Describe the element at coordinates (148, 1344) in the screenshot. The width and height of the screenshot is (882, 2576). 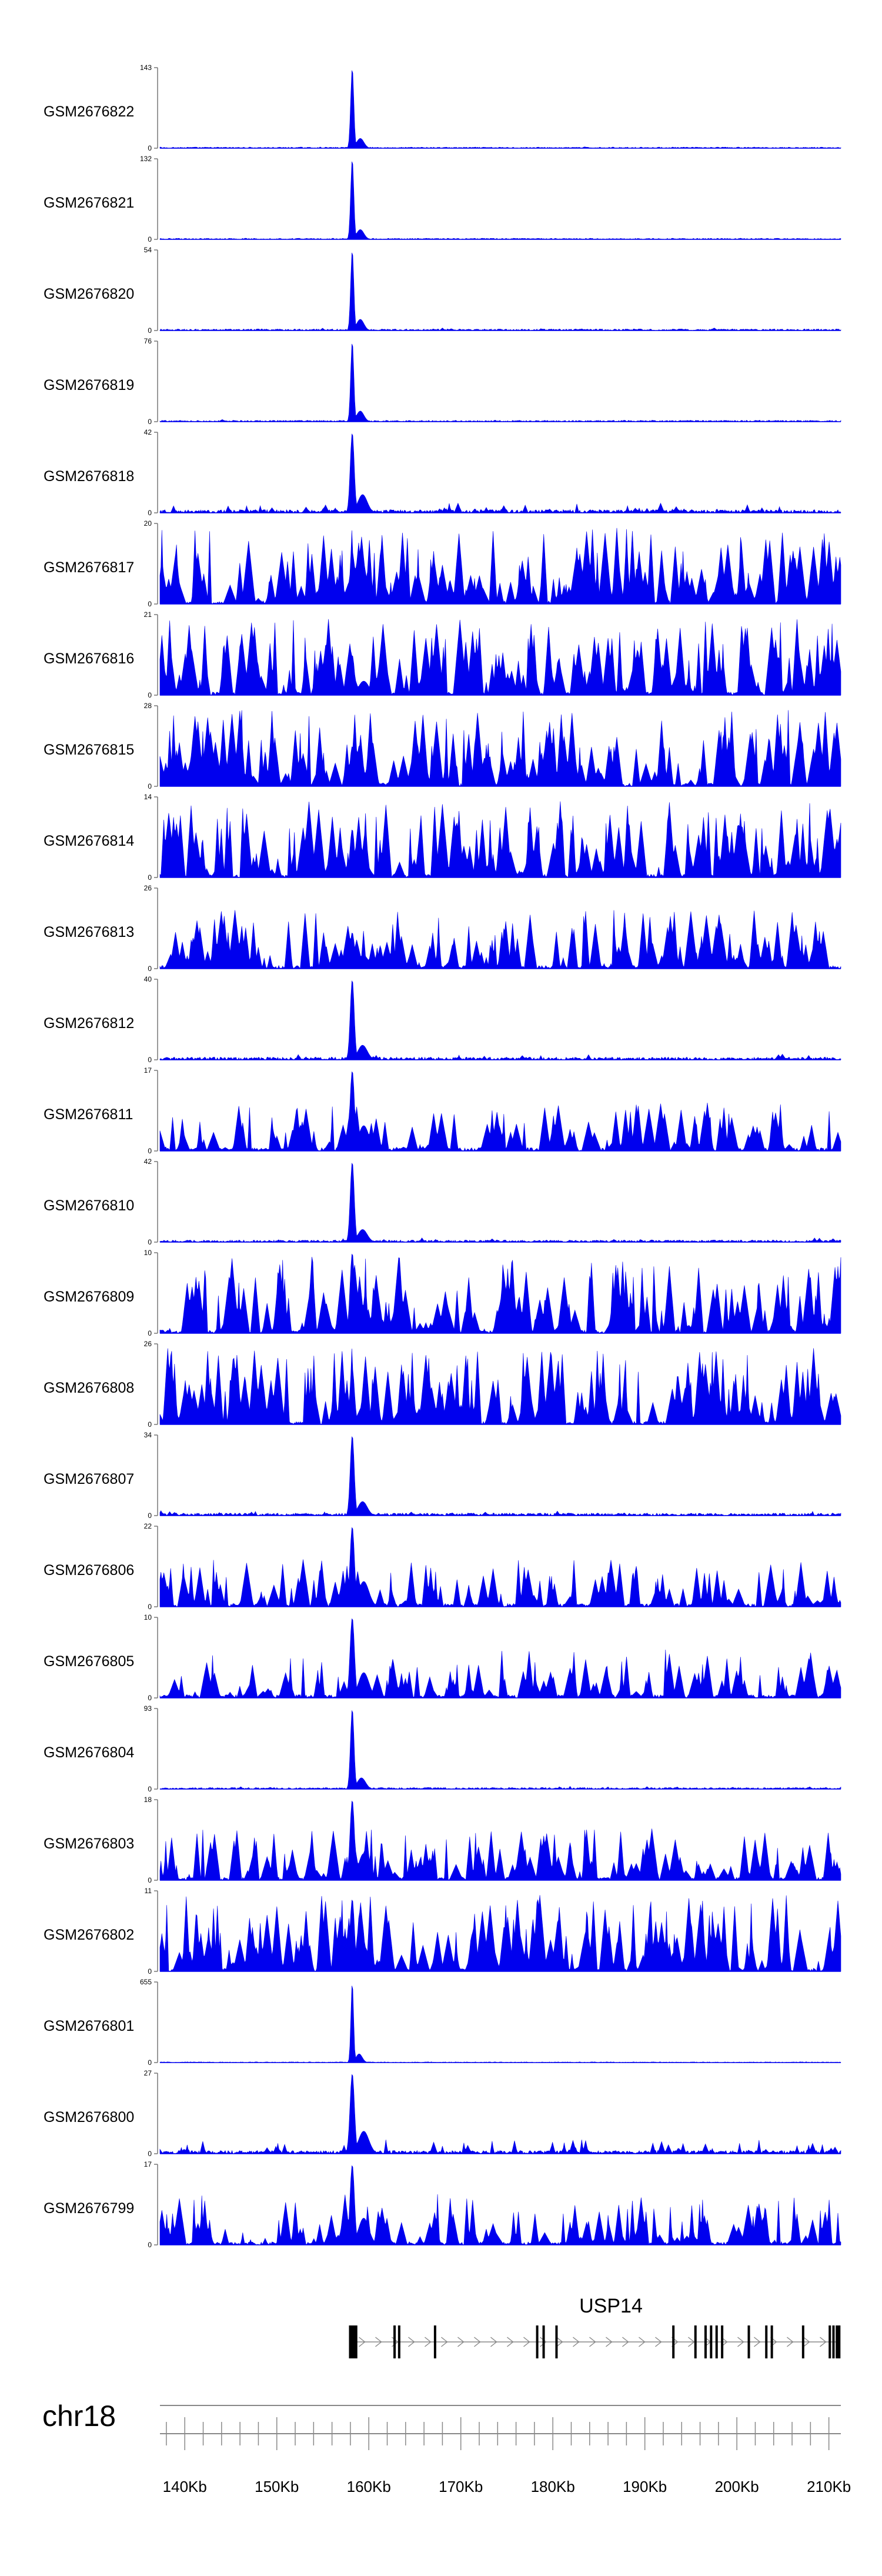
I see `y-max-label: 26` at that location.